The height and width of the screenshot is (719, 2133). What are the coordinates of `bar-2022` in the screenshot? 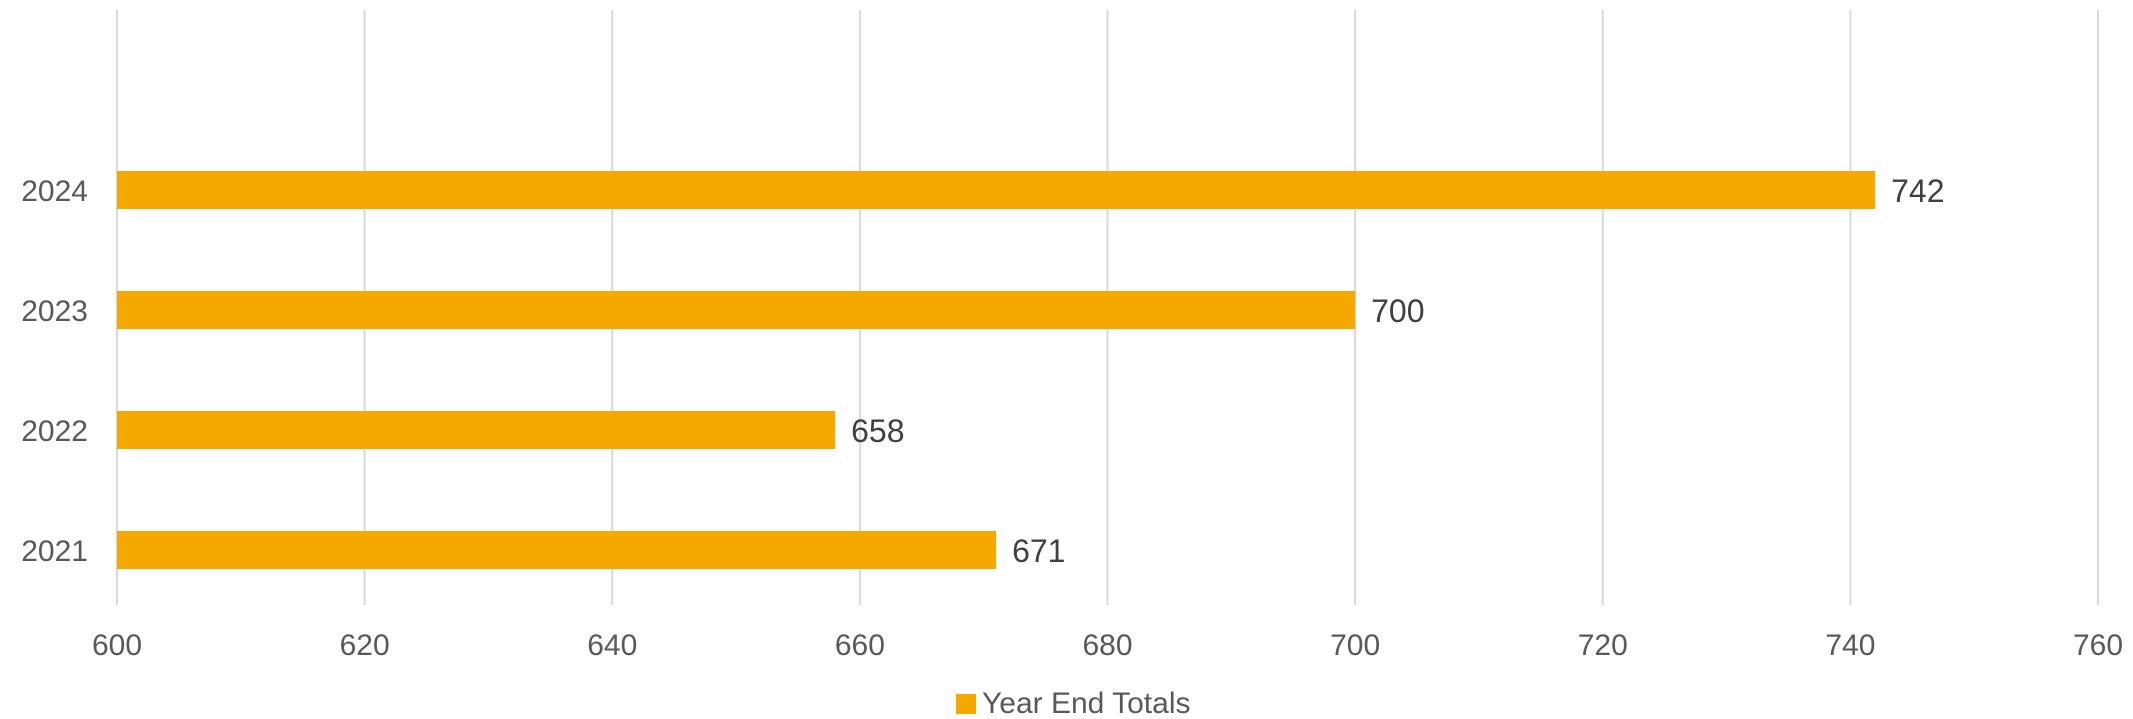 It's located at (476, 430).